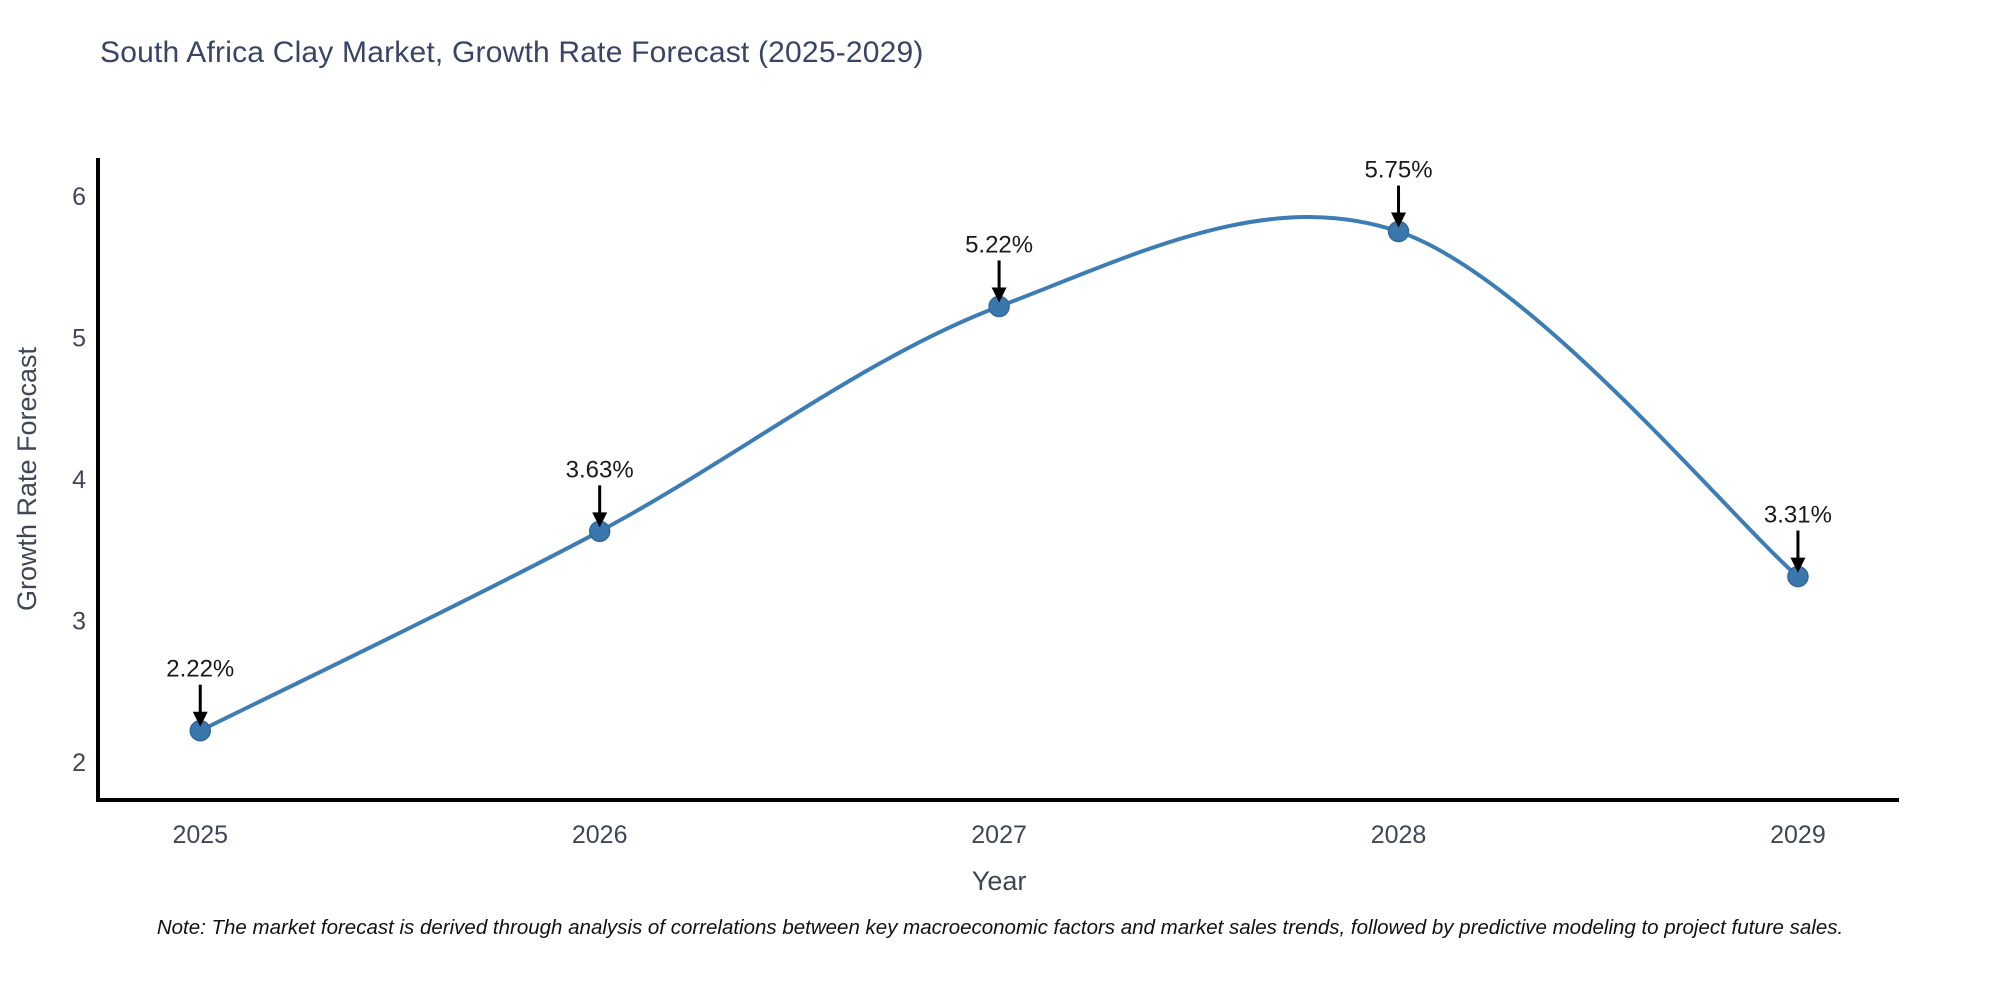 This screenshot has width=2000, height=1000. What do you see at coordinates (600, 835) in the screenshot?
I see `x-tick-label: 2026` at bounding box center [600, 835].